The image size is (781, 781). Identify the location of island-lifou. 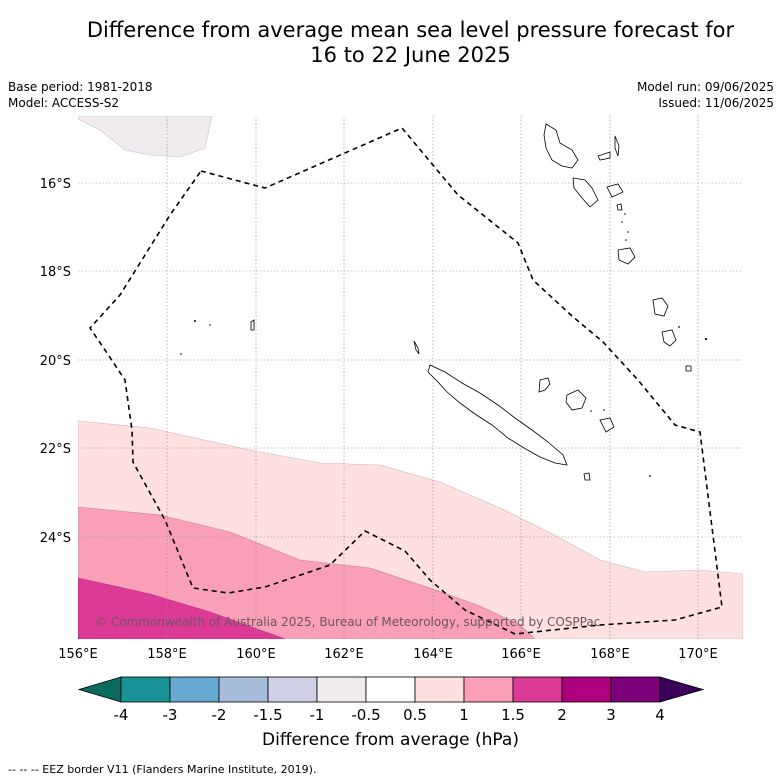
(576, 400).